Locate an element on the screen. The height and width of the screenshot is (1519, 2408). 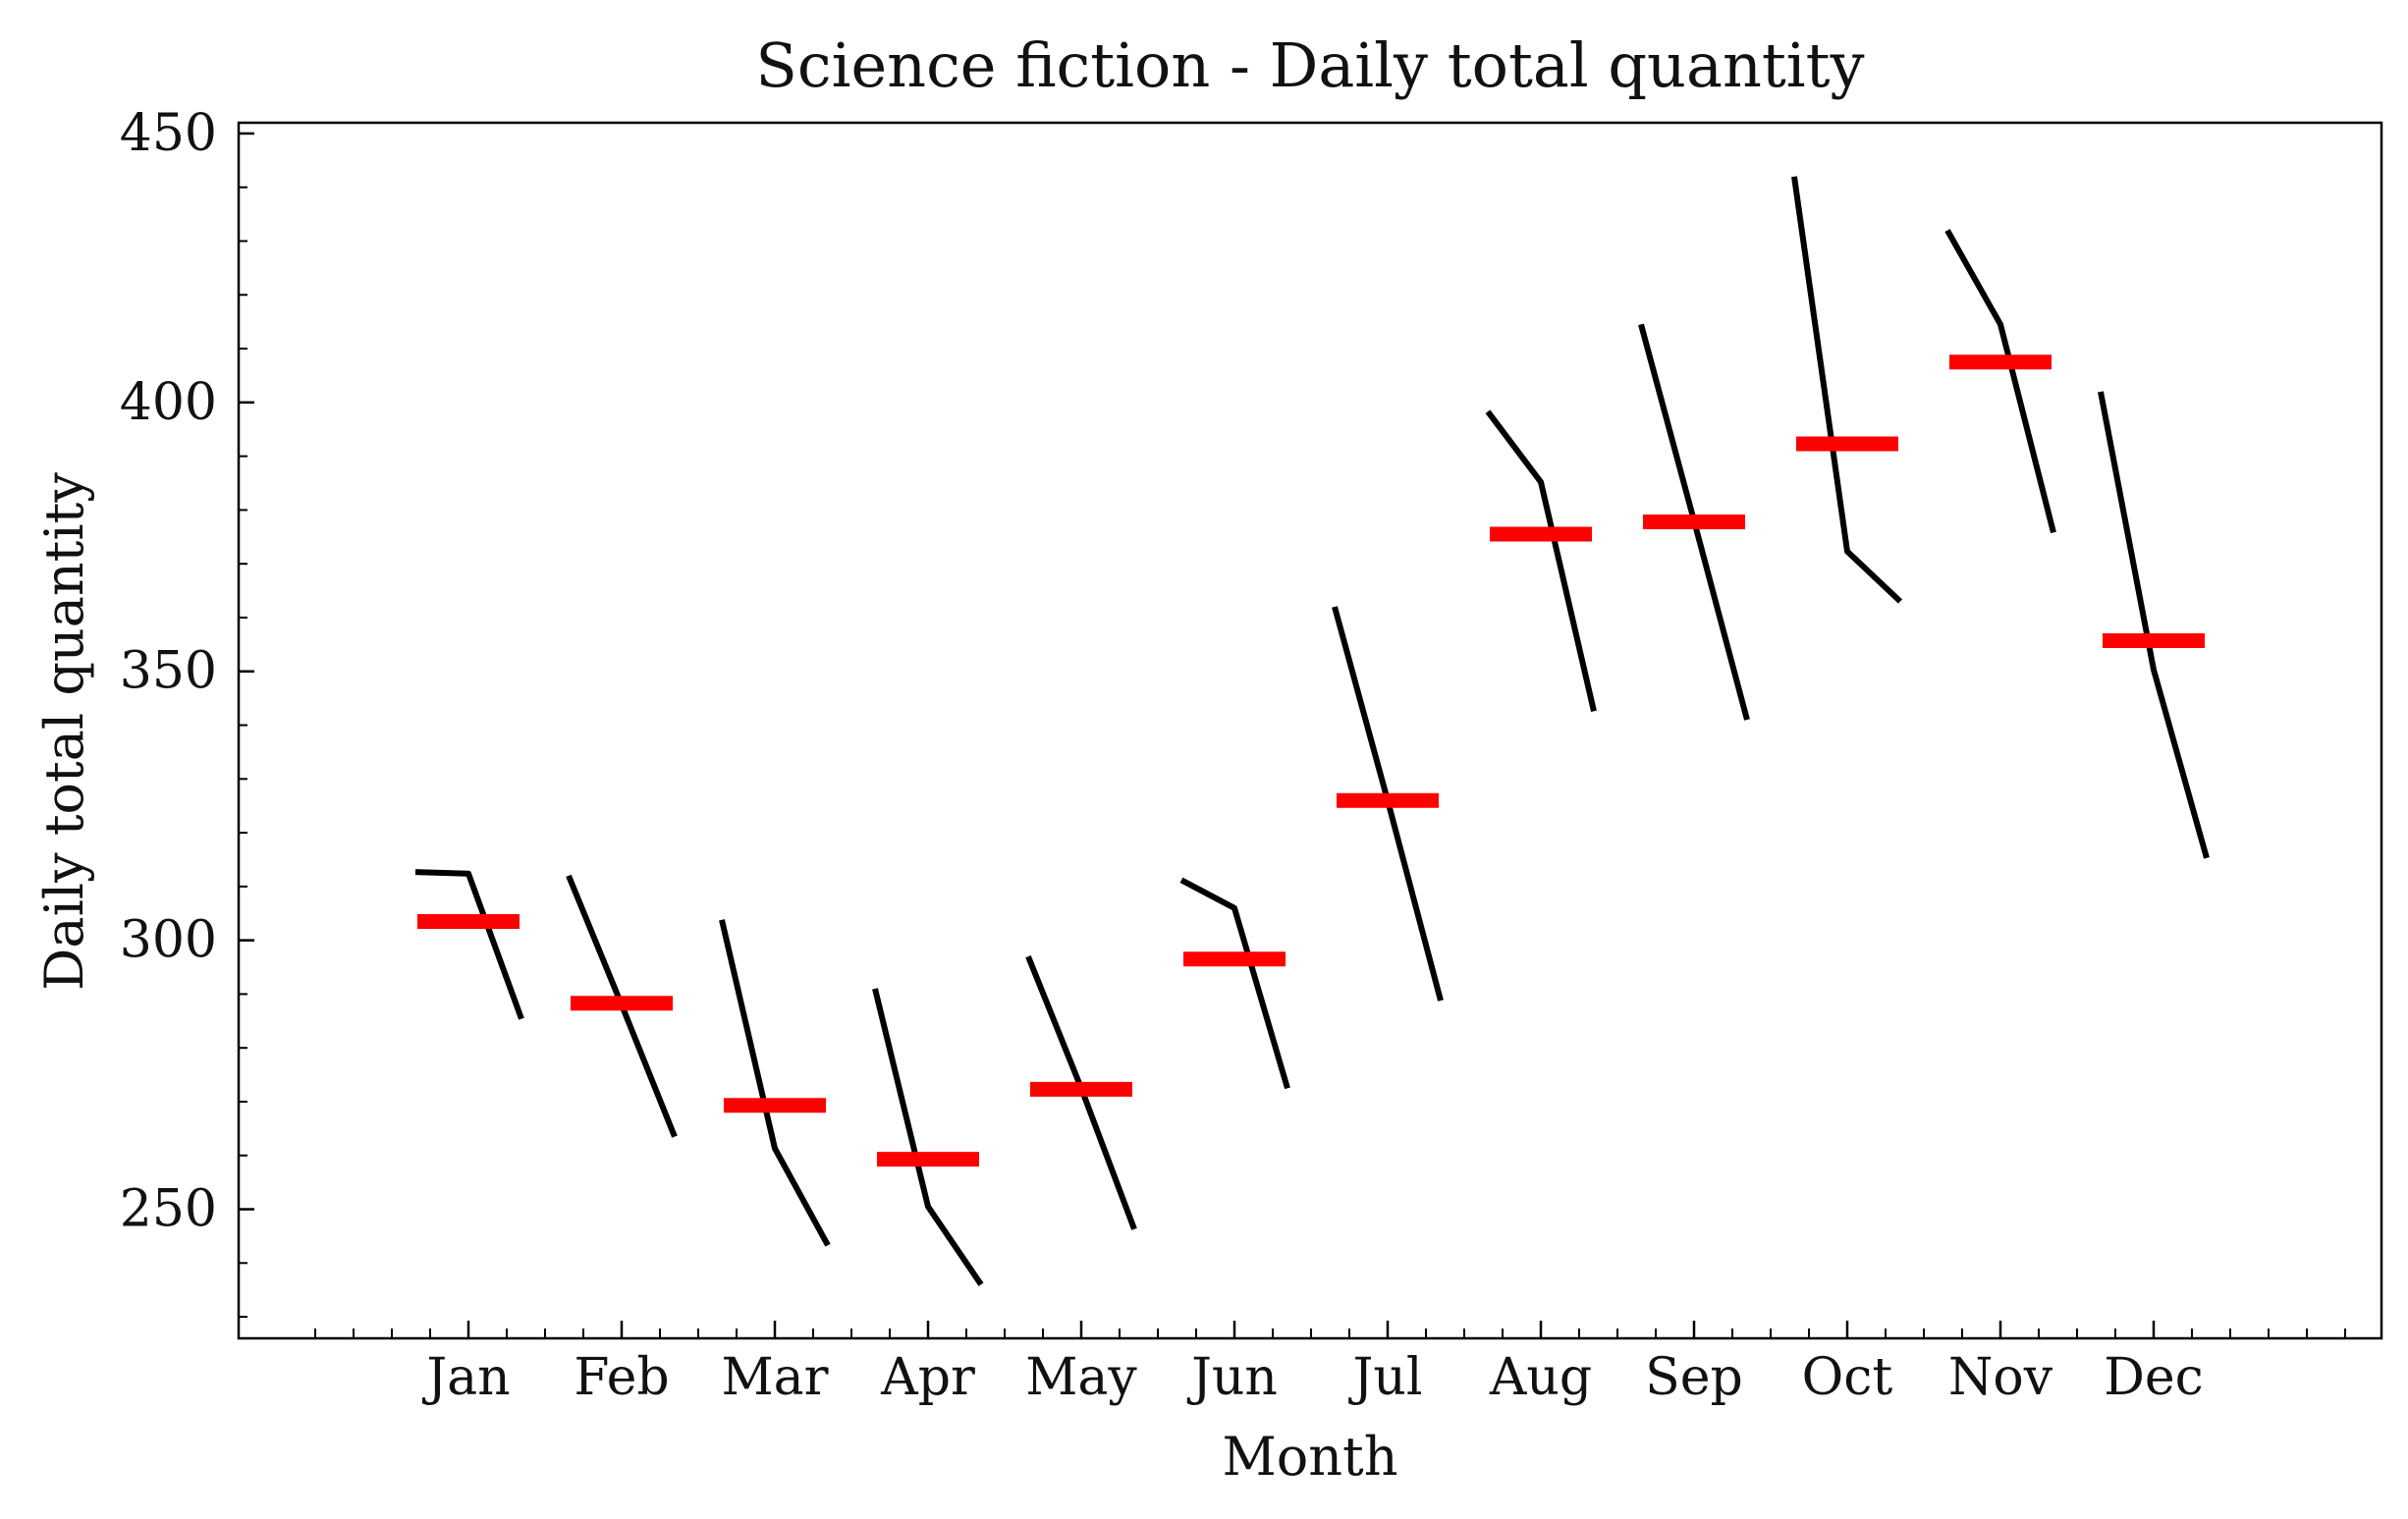
y-tick-label: 400 is located at coordinates (169, 402).